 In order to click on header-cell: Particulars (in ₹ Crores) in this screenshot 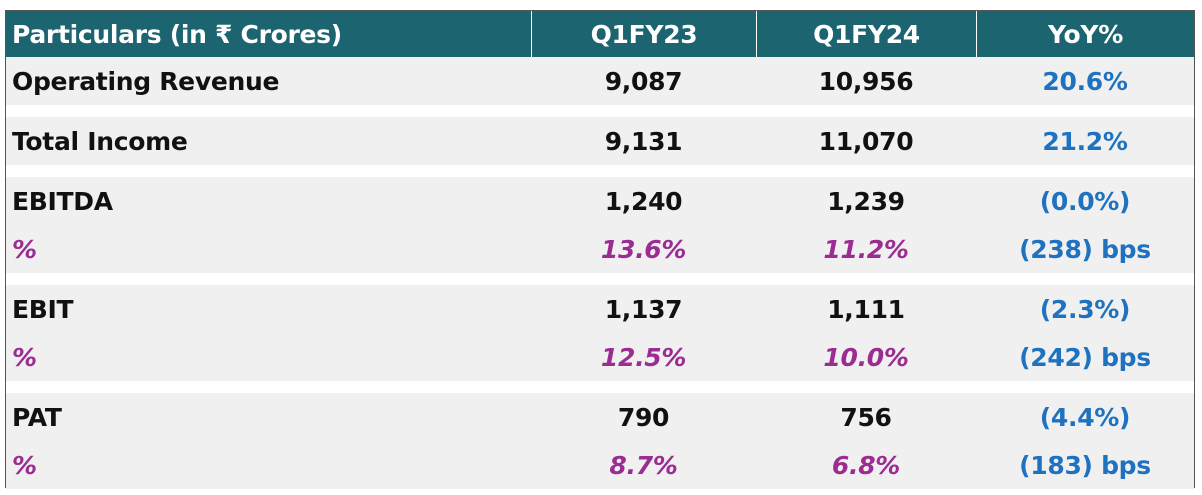, I will do `click(177, 34)`.